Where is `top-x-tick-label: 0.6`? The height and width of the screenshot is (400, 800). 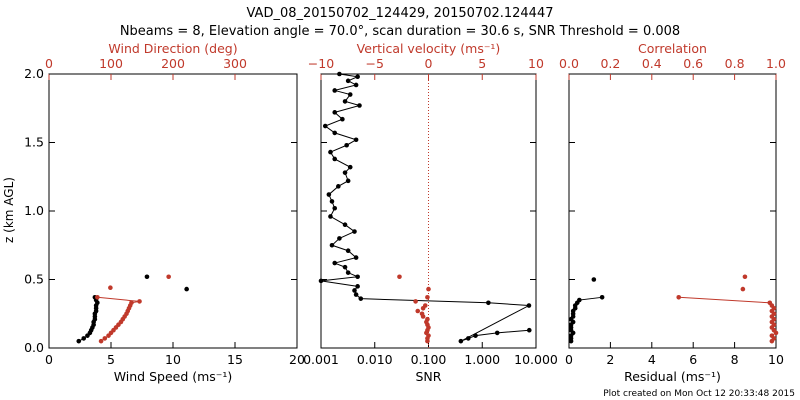 top-x-tick-label: 0.6 is located at coordinates (693, 63).